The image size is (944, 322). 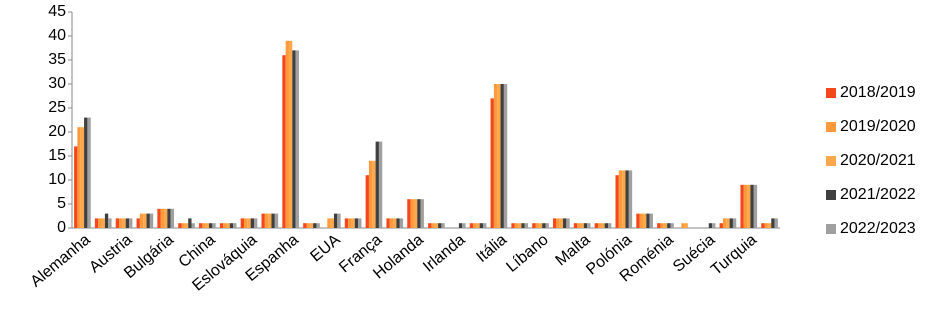 I want to click on legend-label: 2019/2020, so click(x=878, y=126).